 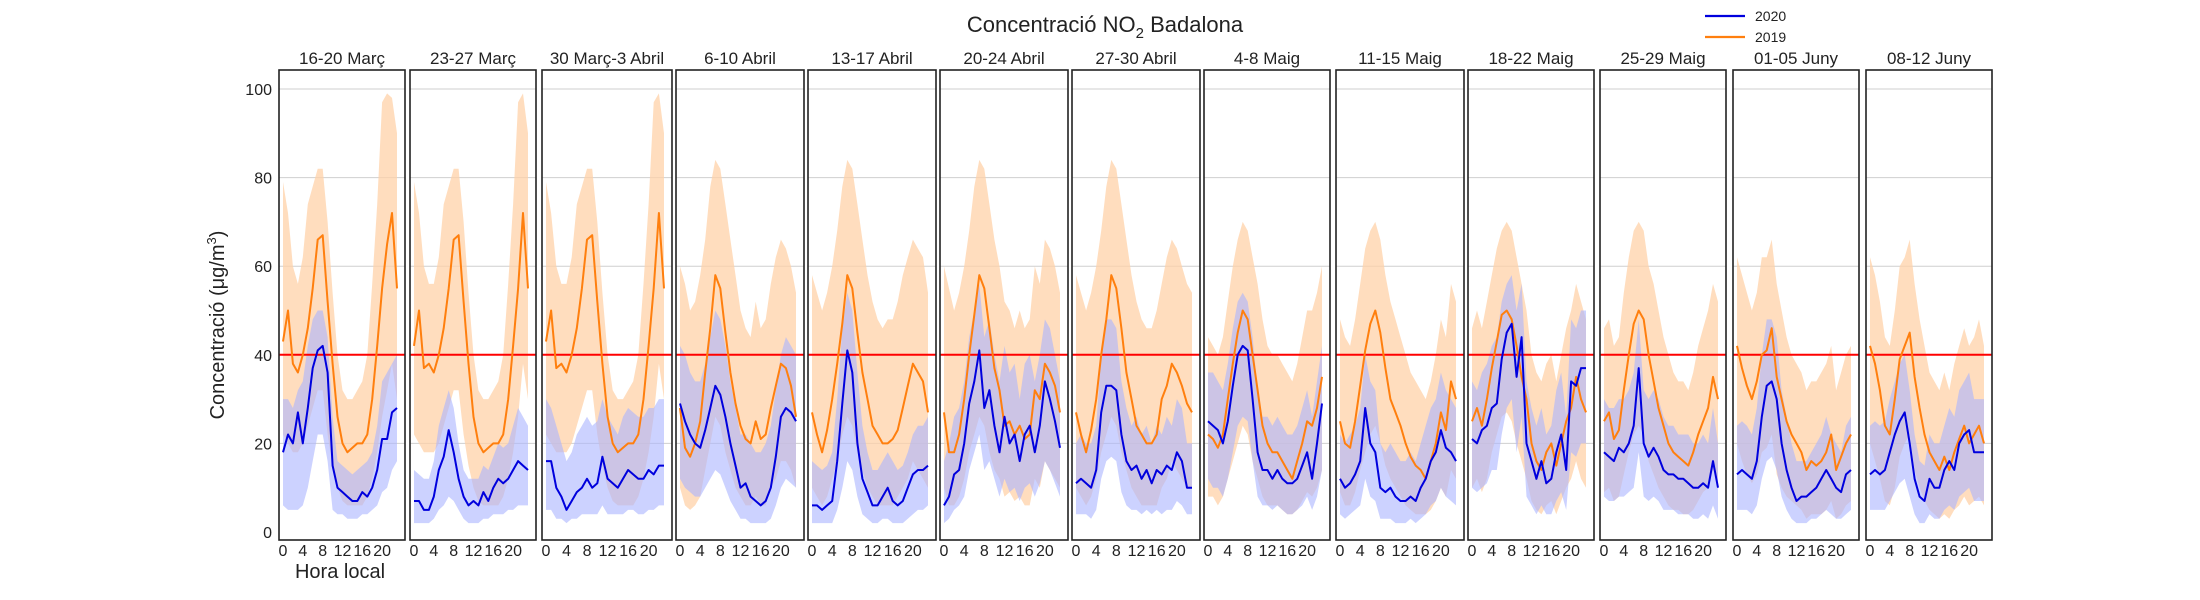 I want to click on y-axis-label: Concentració (μg/m3), so click(x=216, y=325).